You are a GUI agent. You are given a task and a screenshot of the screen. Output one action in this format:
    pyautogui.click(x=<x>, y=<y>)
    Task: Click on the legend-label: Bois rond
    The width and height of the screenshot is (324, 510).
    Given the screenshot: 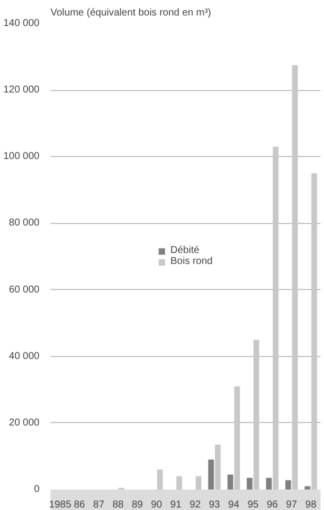 What is the action you would take?
    pyautogui.click(x=191, y=261)
    